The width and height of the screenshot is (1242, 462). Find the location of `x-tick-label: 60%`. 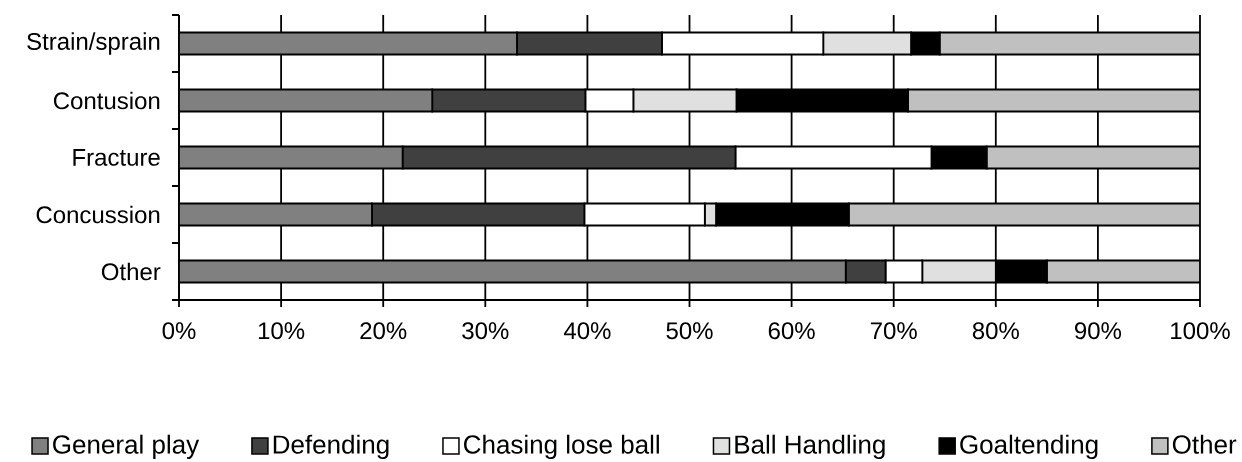

x-tick-label: 60% is located at coordinates (791, 331).